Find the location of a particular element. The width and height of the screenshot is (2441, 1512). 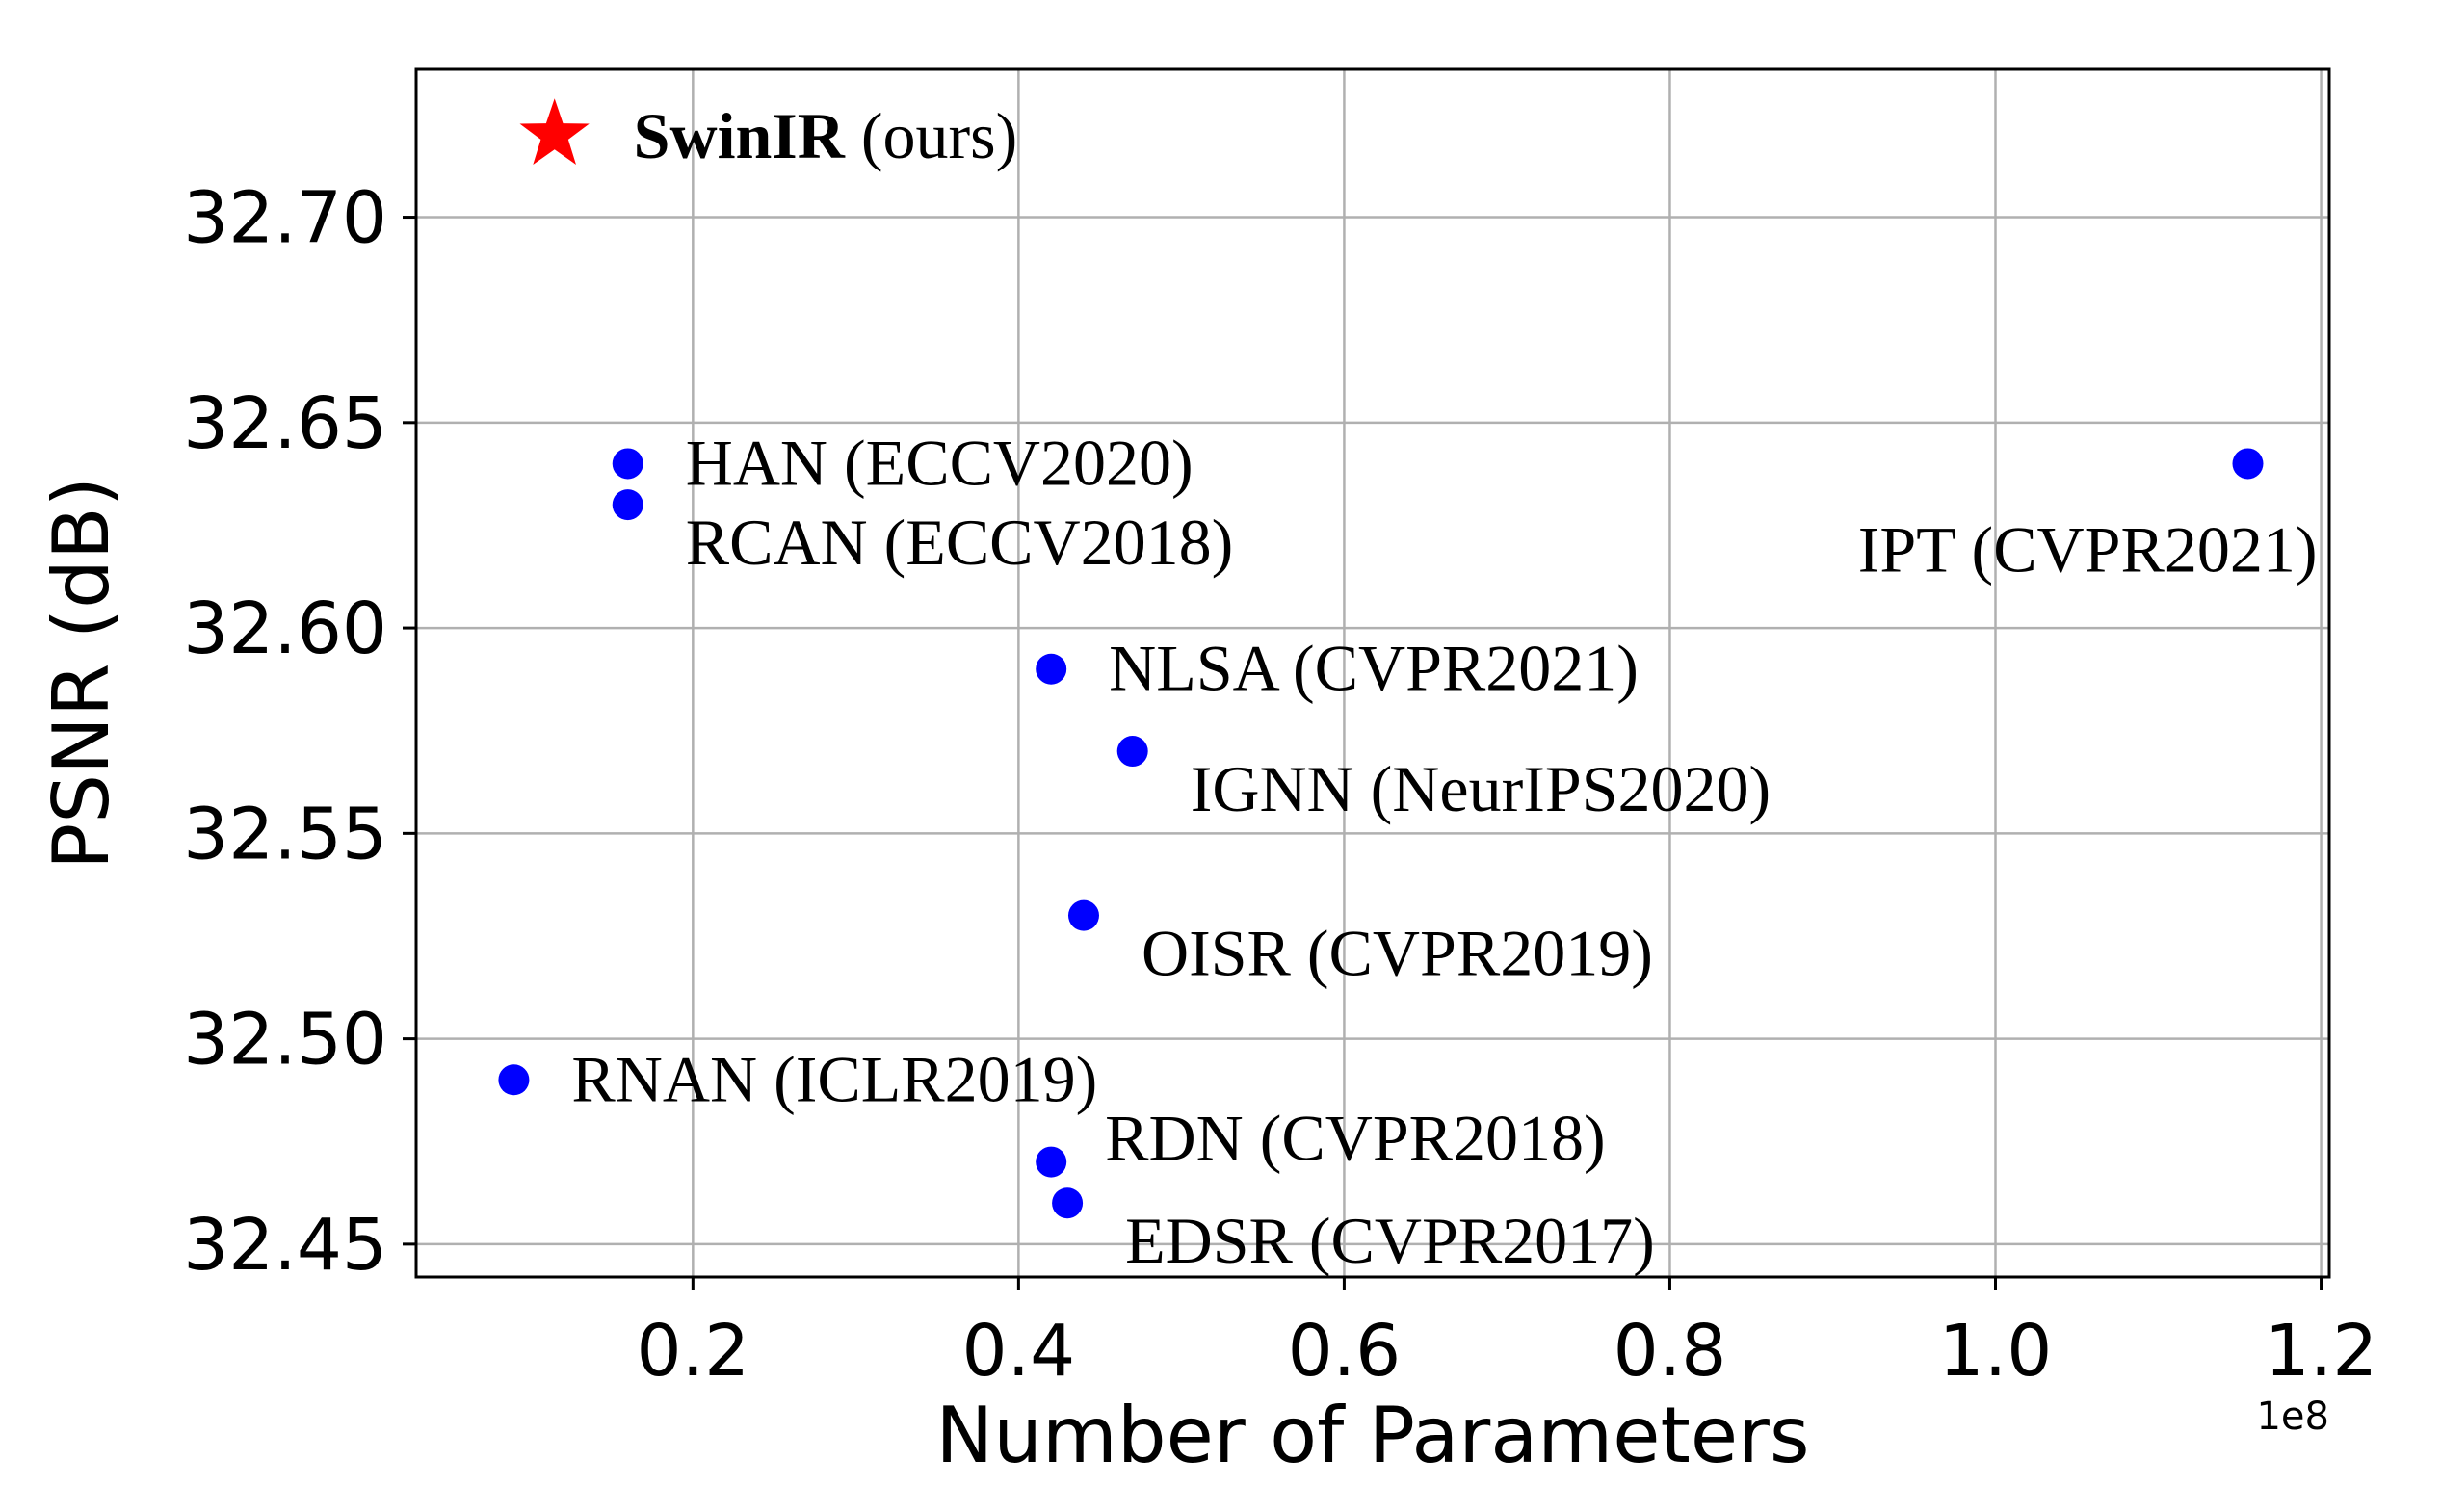

swinir-name: SwinIR is located at coordinates (740, 135).